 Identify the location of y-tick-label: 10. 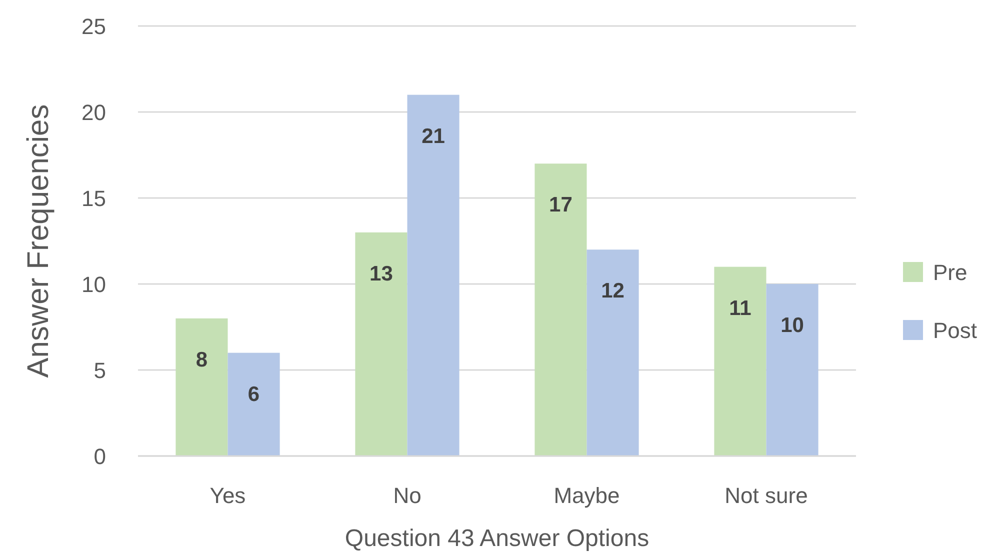
(94, 284).